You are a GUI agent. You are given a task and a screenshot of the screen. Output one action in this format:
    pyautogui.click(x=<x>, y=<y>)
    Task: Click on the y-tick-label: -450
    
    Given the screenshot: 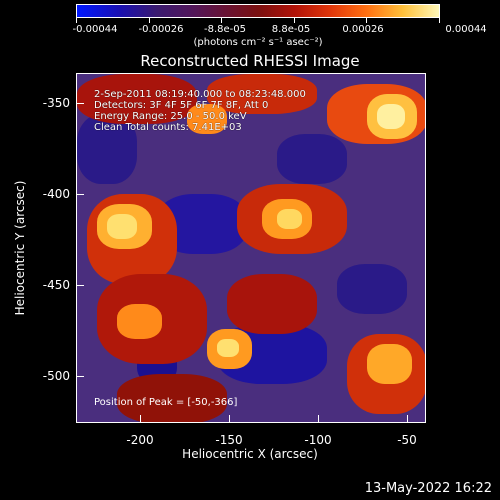 What is the action you would take?
    pyautogui.click(x=56, y=285)
    